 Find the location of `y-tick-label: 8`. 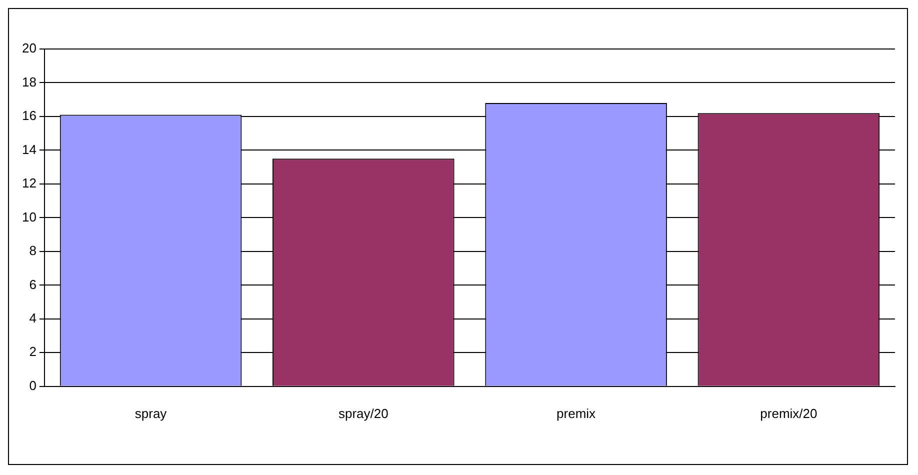

y-tick-label: 8 is located at coordinates (32, 250).